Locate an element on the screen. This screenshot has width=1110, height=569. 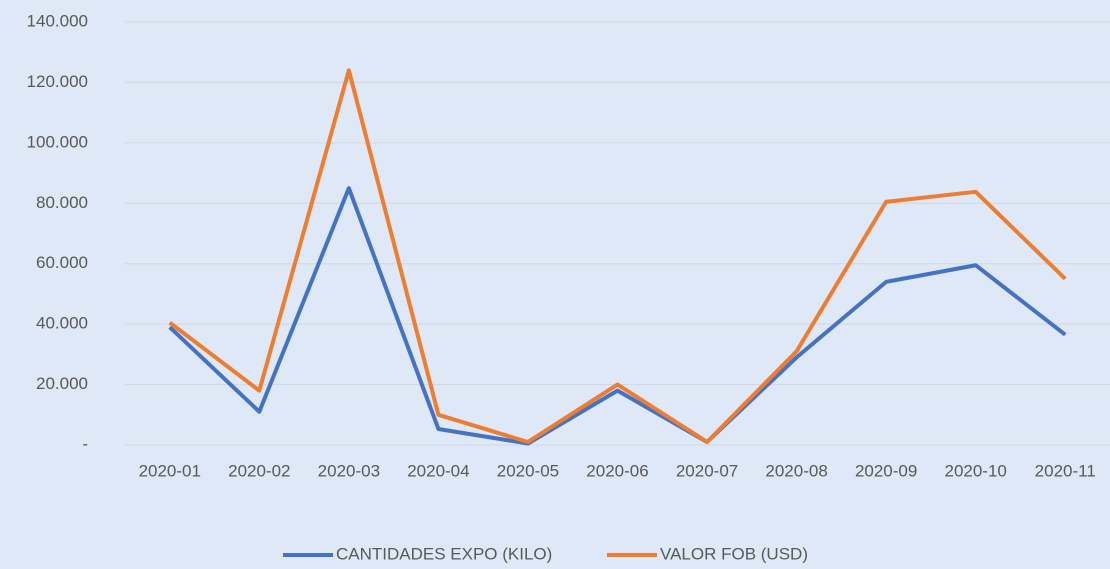
x-tick-label: 2020-06 is located at coordinates (617, 470).